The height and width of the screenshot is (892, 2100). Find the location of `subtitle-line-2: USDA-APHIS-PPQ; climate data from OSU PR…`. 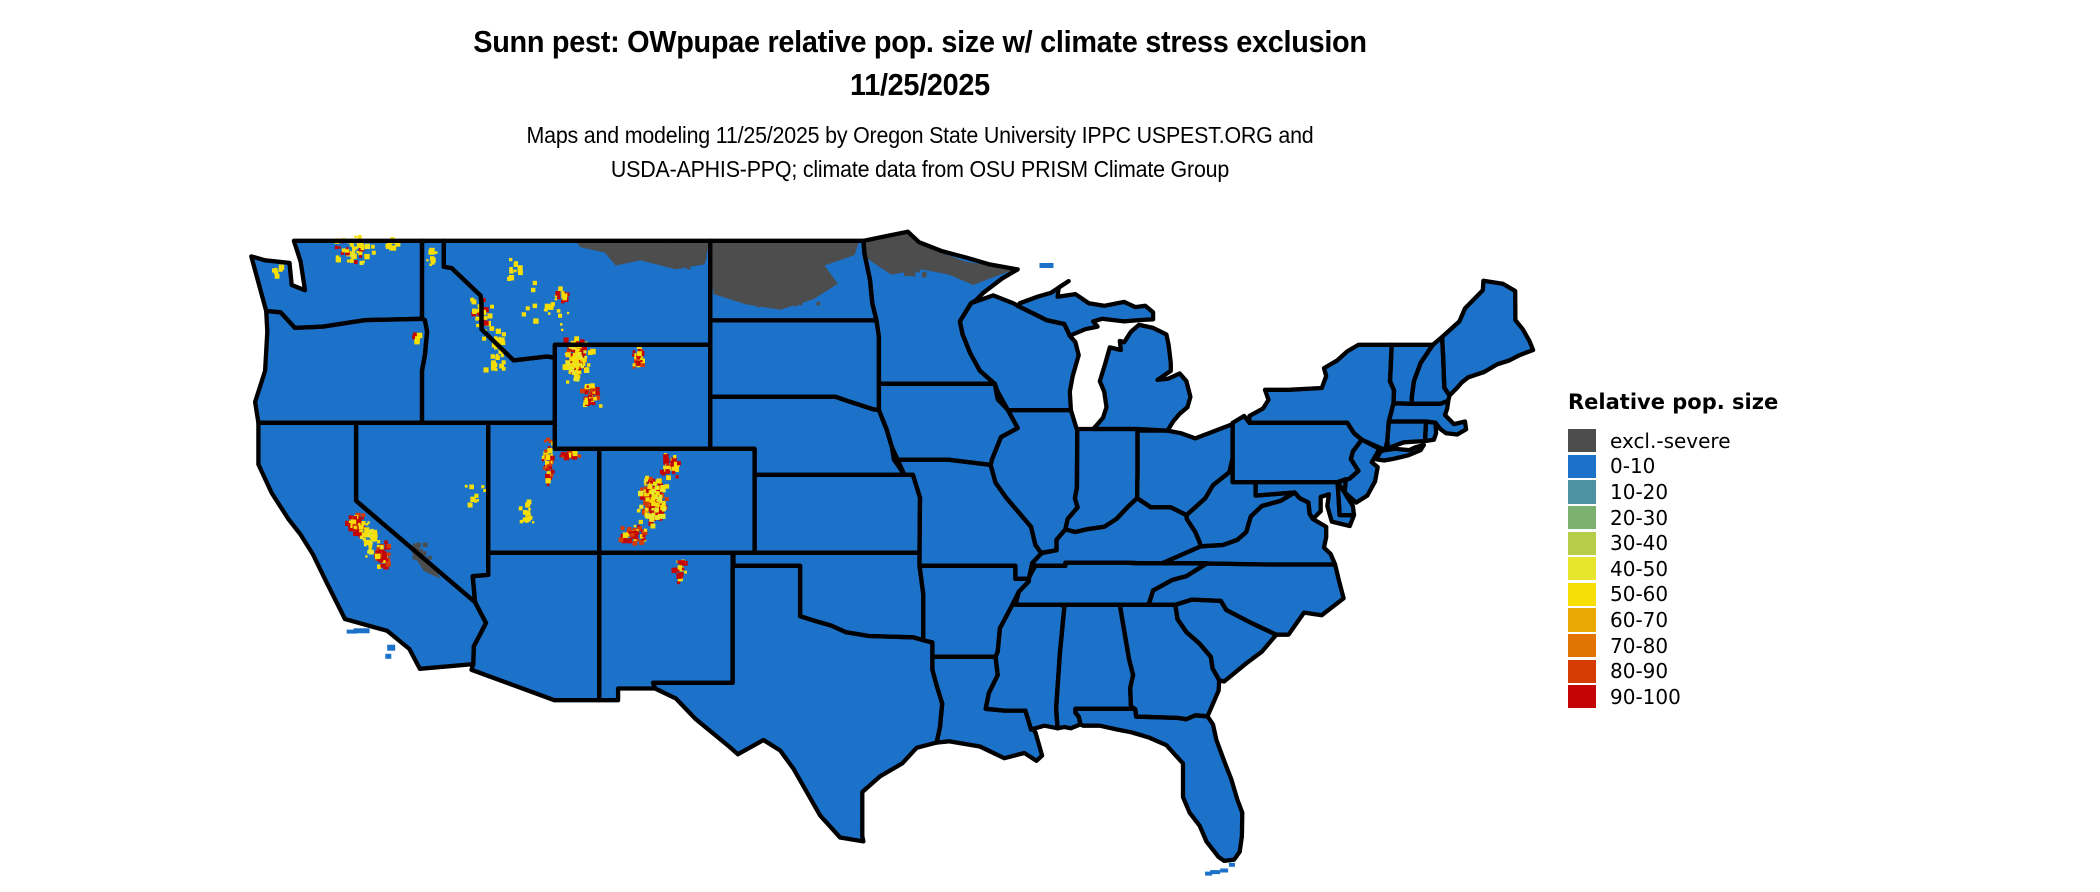

subtitle-line-2: USDA-APHIS-PPQ; climate data from OSU PR… is located at coordinates (920, 169).